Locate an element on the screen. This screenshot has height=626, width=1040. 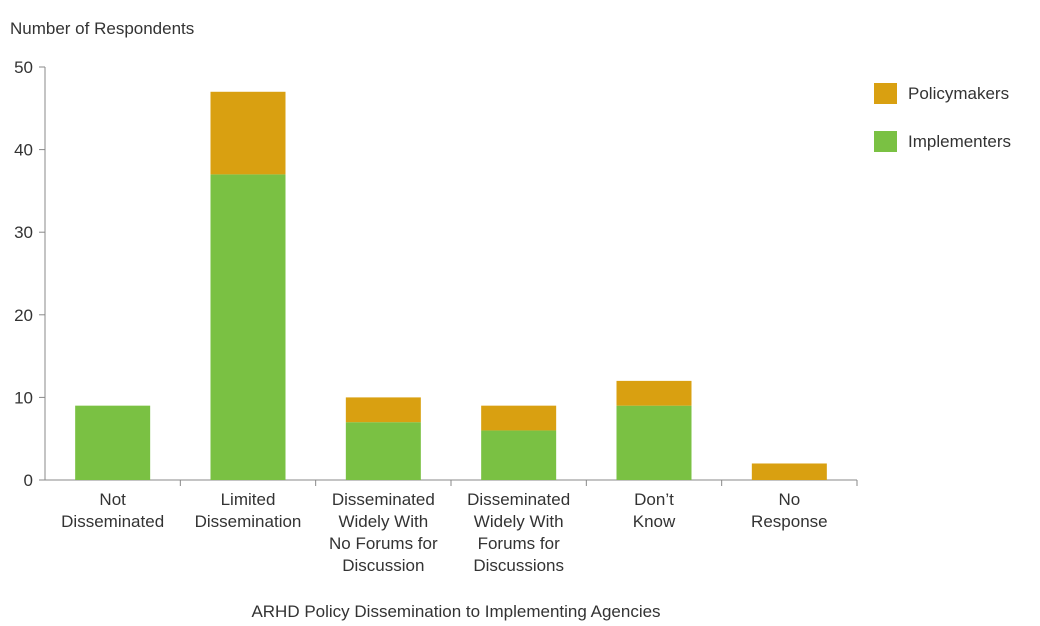
legend-swatch-policymakers is located at coordinates (885, 93).